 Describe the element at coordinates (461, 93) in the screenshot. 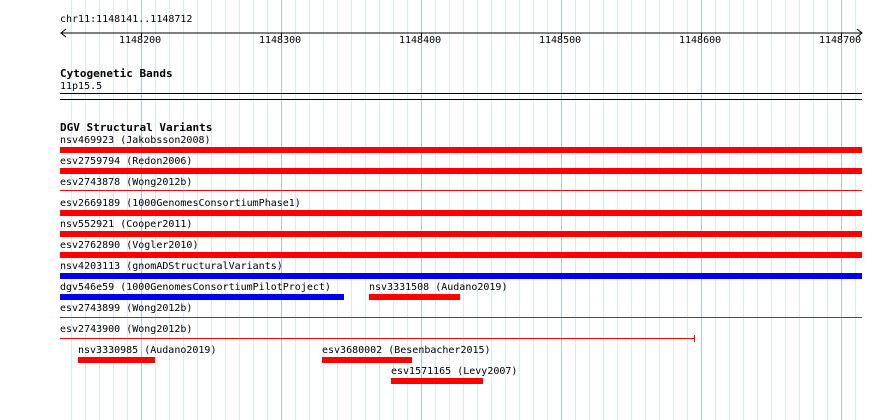

I see `cytoband-upper-line` at that location.